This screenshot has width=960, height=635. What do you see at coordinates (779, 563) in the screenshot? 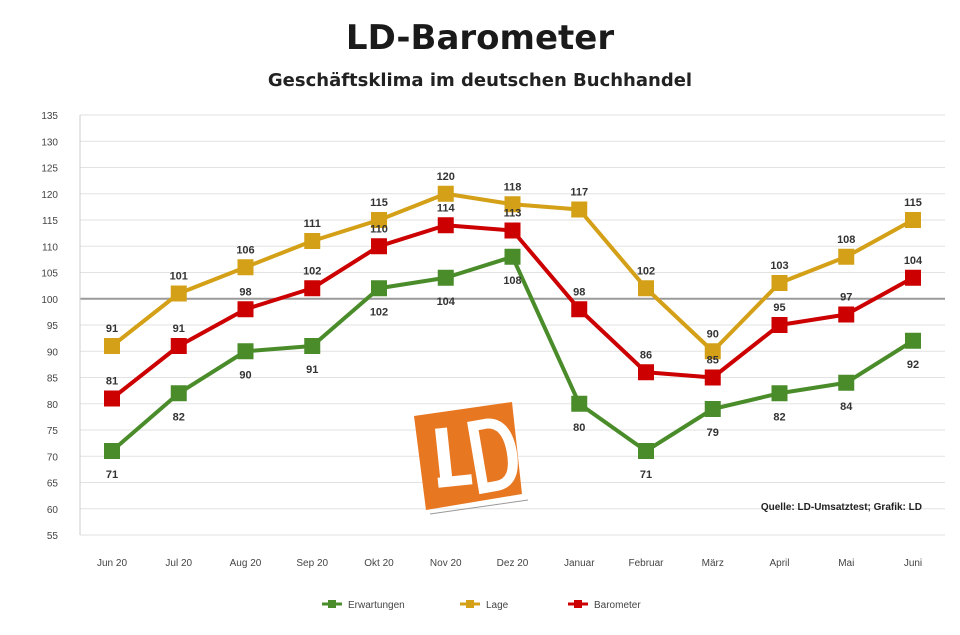
I see `x-tick-label: April` at bounding box center [779, 563].